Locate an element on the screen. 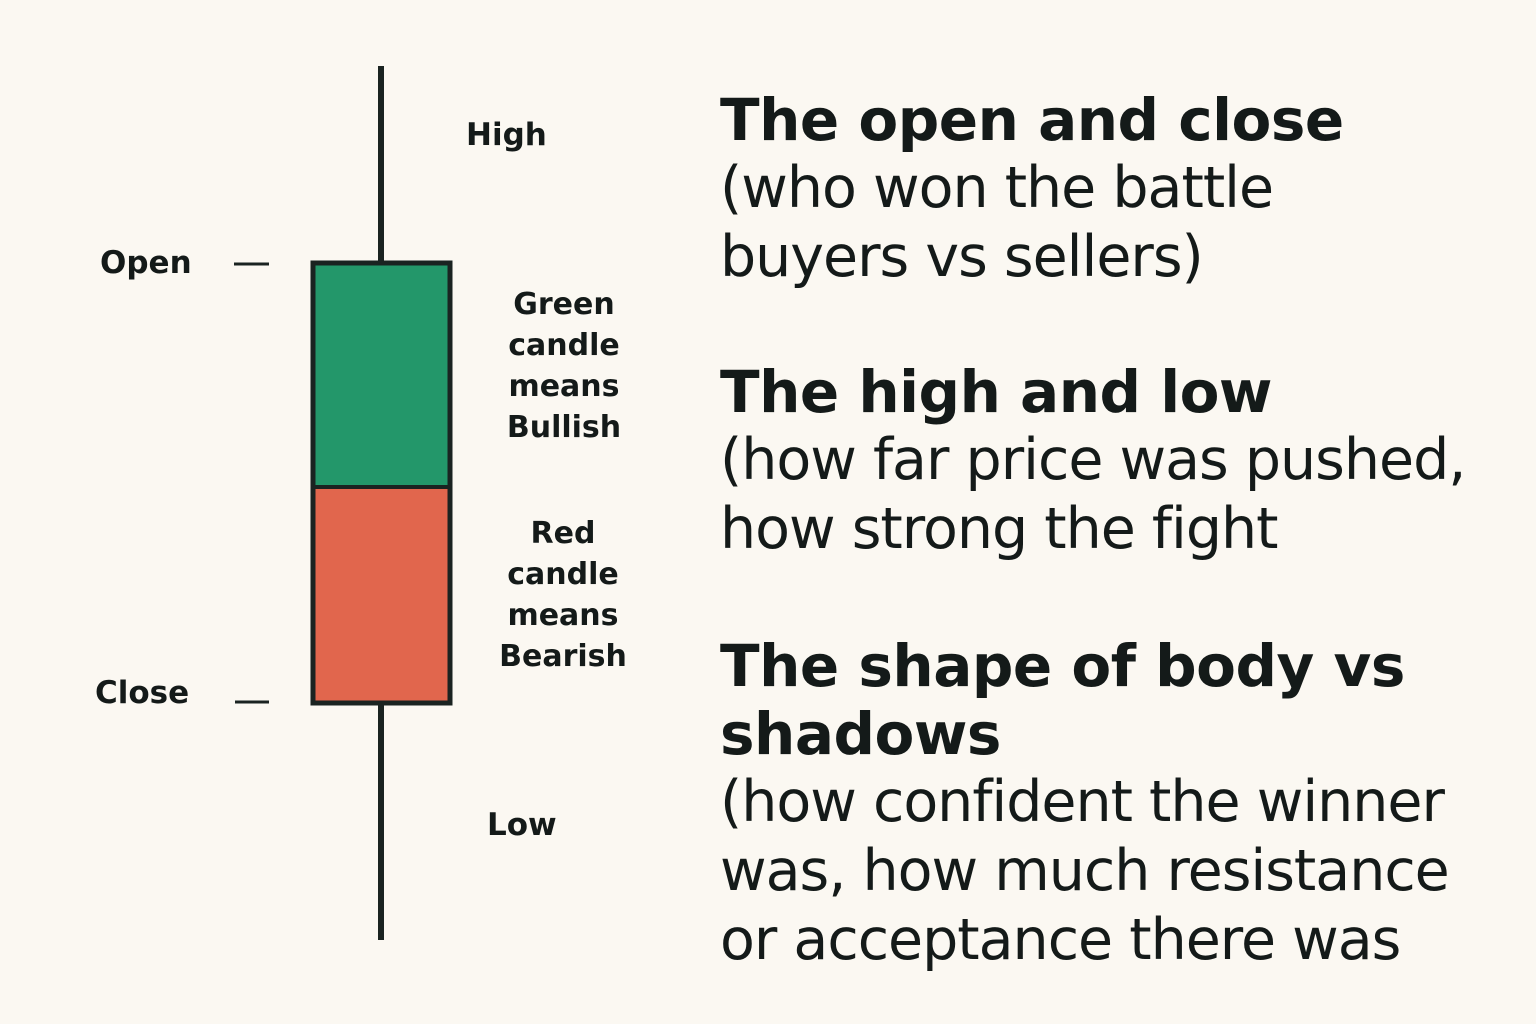 The height and width of the screenshot is (1024, 1536). red-note-line: Red is located at coordinates (563, 533).